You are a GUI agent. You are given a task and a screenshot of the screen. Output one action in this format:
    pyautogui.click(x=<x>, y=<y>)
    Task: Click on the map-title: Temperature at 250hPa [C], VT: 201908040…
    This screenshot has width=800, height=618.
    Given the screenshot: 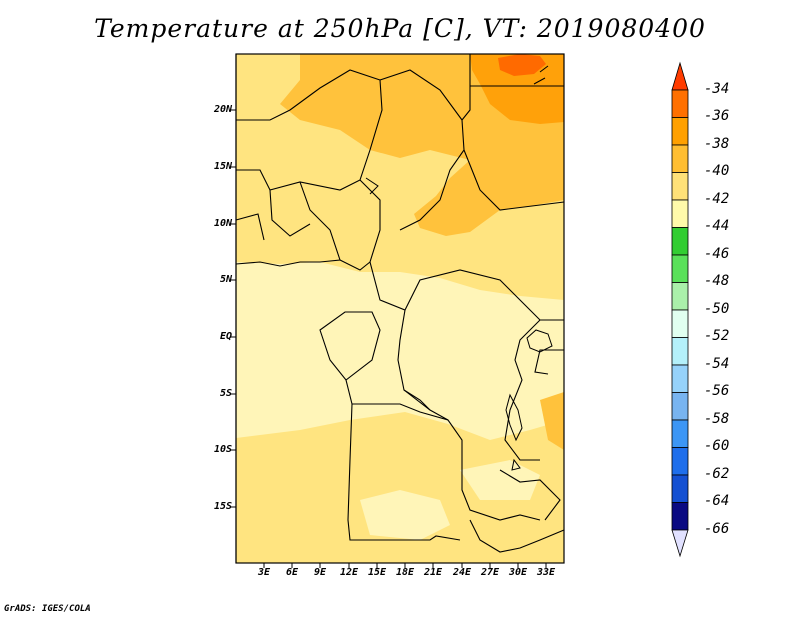 What is the action you would take?
    pyautogui.click(x=400, y=28)
    